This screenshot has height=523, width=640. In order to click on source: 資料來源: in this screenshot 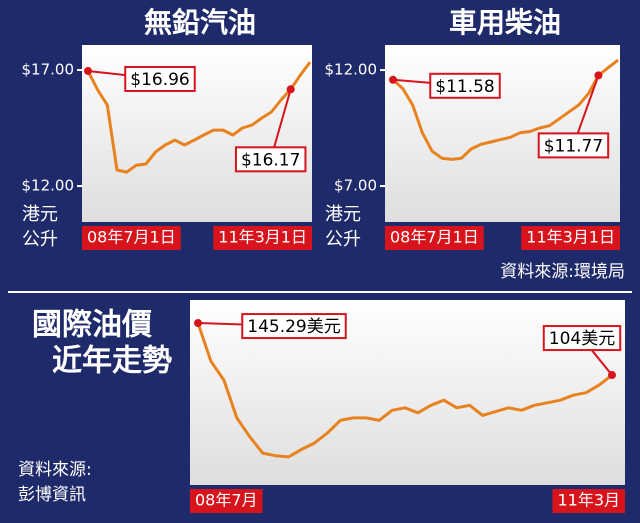, I will do `click(55, 470)`.